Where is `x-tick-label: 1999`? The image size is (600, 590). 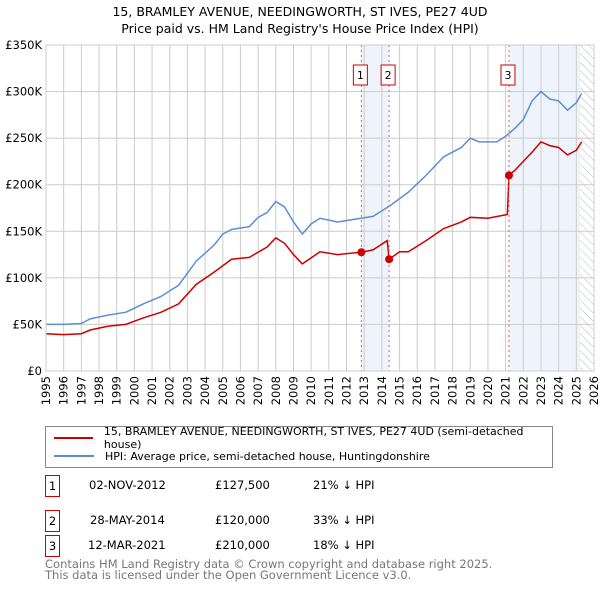 x-tick-label: 1999 is located at coordinates (117, 390).